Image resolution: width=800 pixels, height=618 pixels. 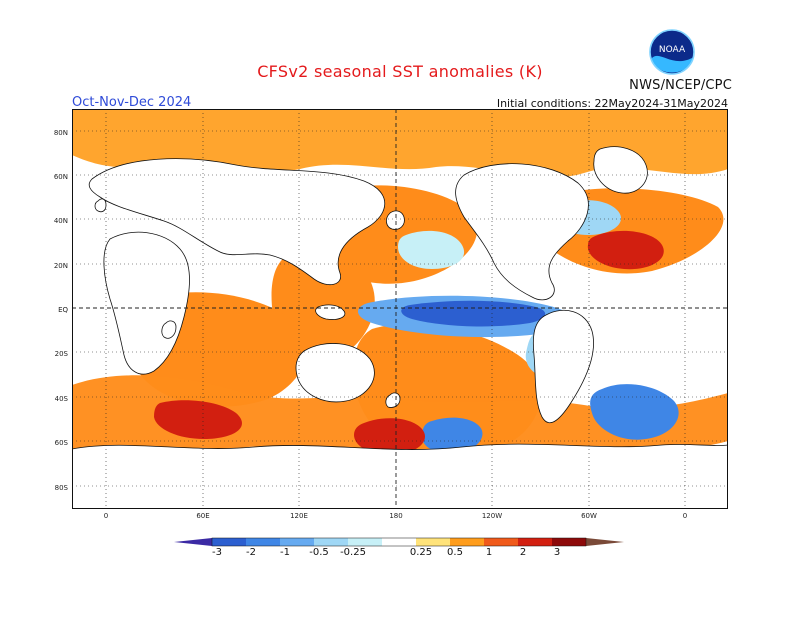 I want to click on lat-label-20s: 20S, so click(x=61, y=354).